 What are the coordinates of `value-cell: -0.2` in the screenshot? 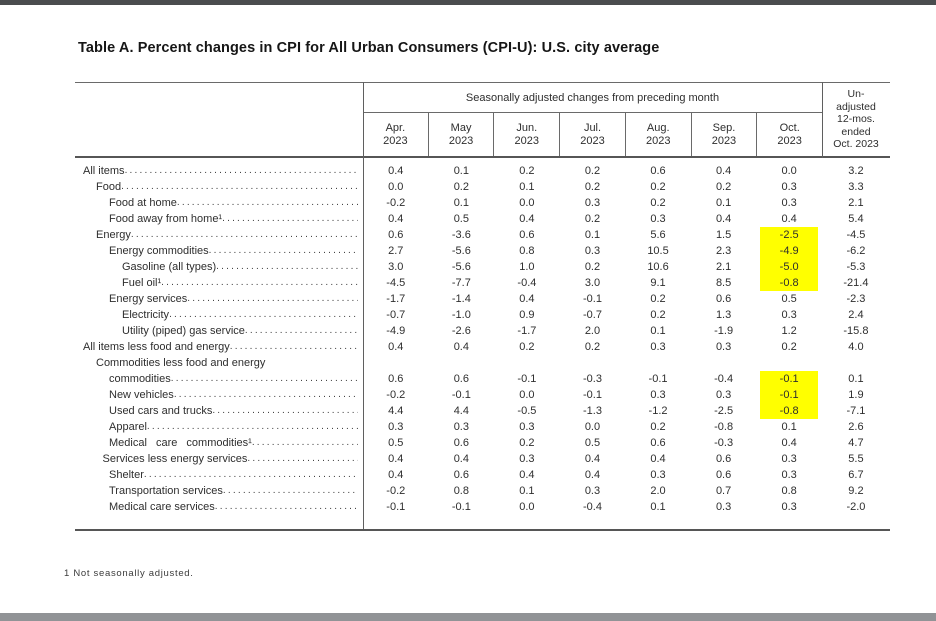 It's located at (396, 203).